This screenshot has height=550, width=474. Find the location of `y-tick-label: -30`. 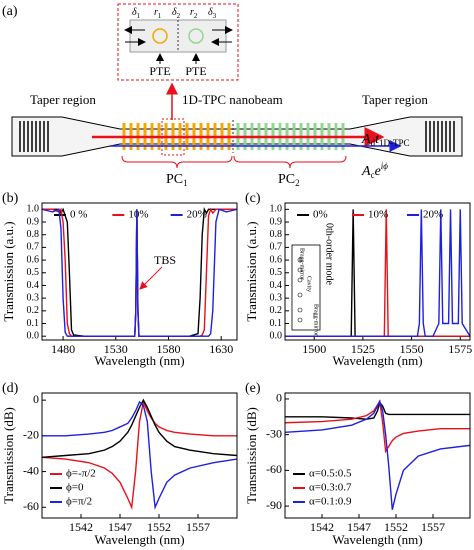

y-tick-label: -30 is located at coordinates (274, 433).